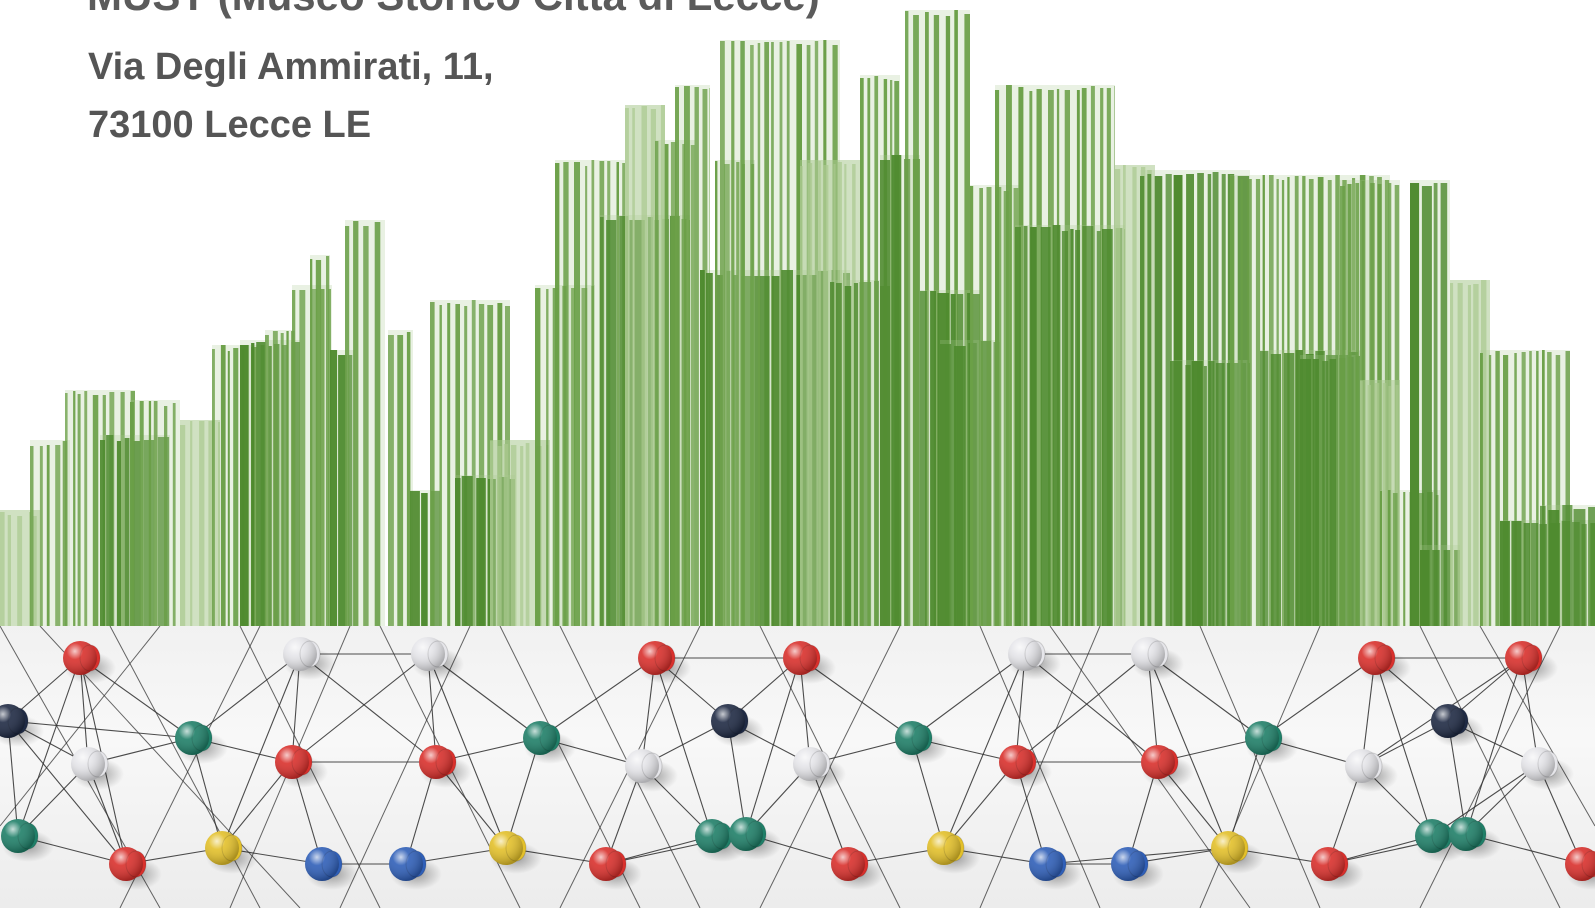 This screenshot has width=1595, height=908. Describe the element at coordinates (291, 96) in the screenshot. I see `address-block: Via Degli Ammirati, 11, 73100 Lecce LE` at that location.